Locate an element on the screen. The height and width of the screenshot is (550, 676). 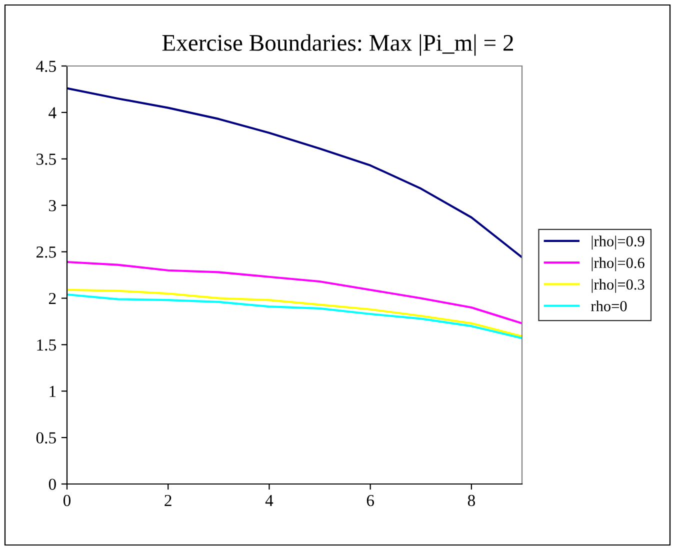
x-tick-label: 2 is located at coordinates (168, 500).